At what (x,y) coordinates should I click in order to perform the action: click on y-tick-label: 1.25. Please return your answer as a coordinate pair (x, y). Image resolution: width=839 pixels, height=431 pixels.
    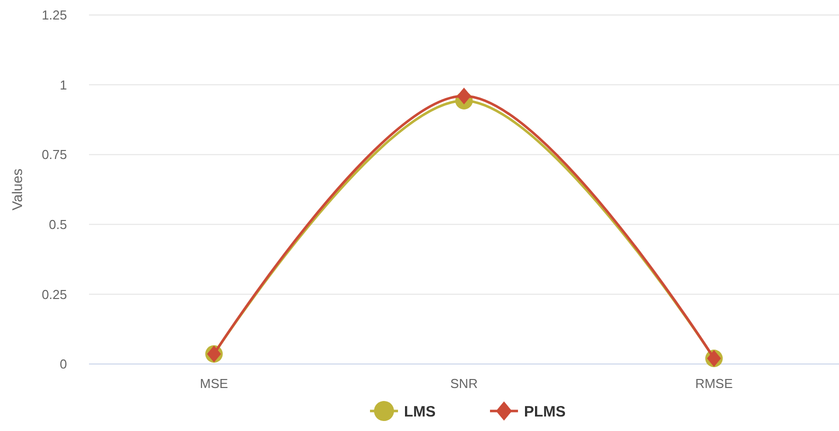
    Looking at the image, I should click on (54, 15).